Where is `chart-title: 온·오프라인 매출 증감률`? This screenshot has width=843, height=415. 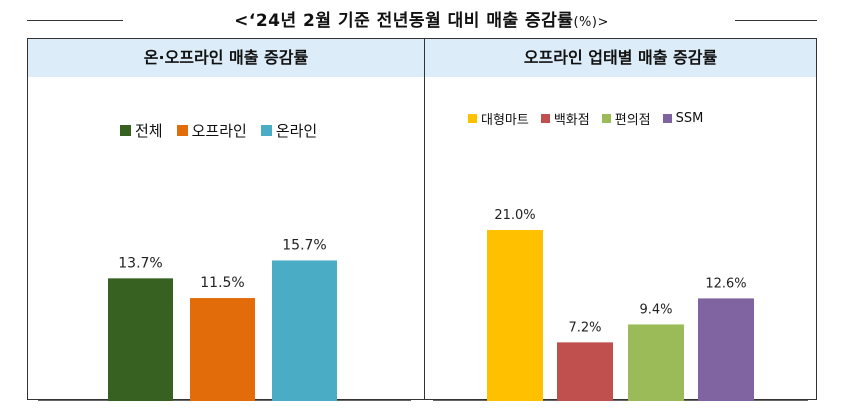 chart-title: 온·오프라인 매출 증감률 is located at coordinates (226, 58).